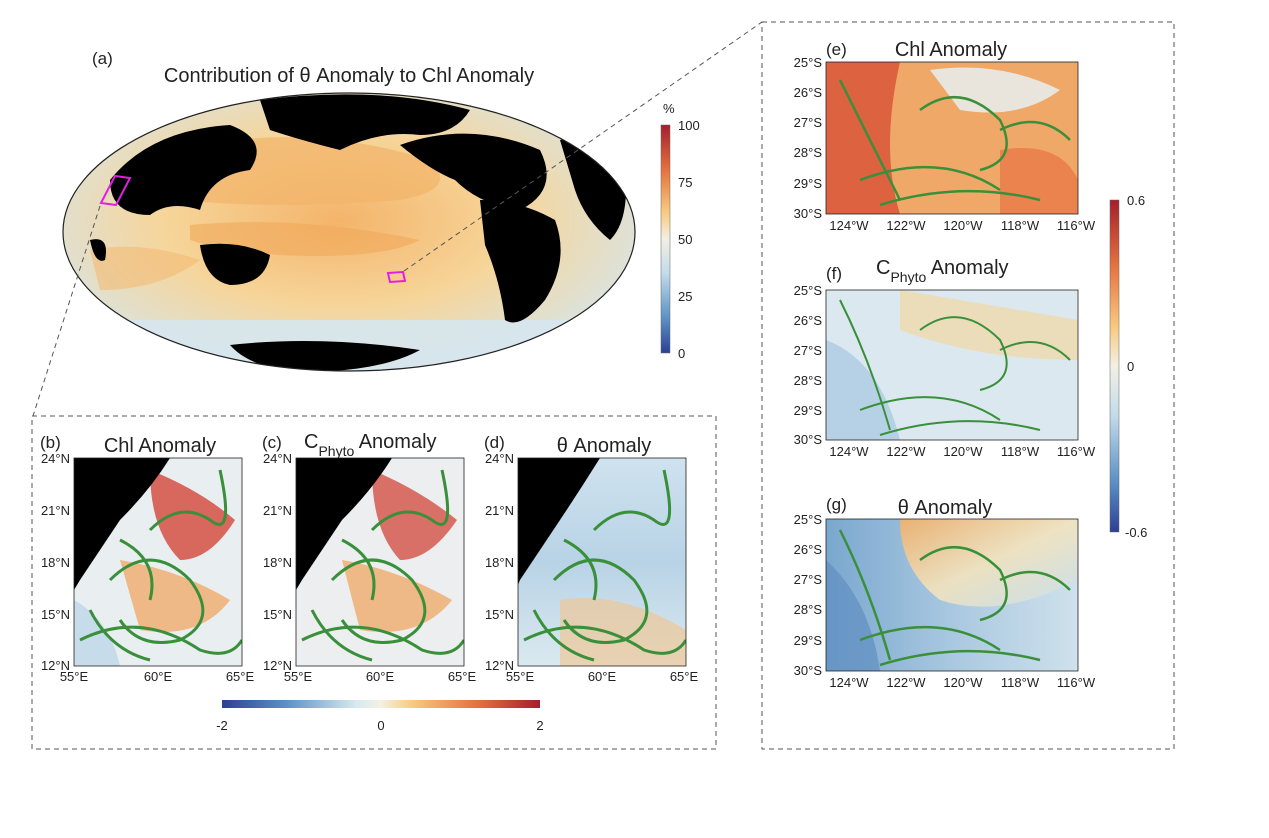 This screenshot has height=838, width=1269. What do you see at coordinates (834, 273) in the screenshot?
I see `panel-f-label: (f)` at bounding box center [834, 273].